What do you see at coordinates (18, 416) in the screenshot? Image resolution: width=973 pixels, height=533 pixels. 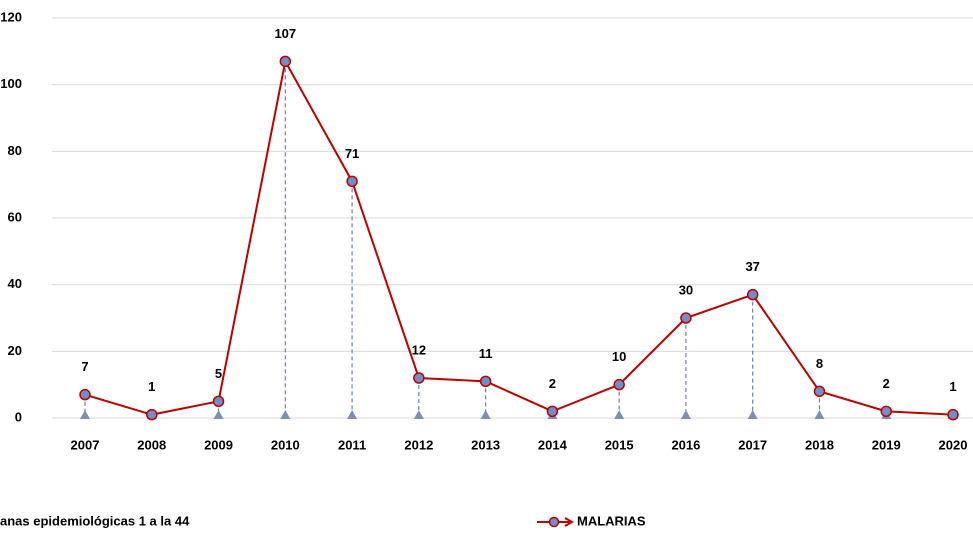 I see `y-tick-label: 0` at bounding box center [18, 416].